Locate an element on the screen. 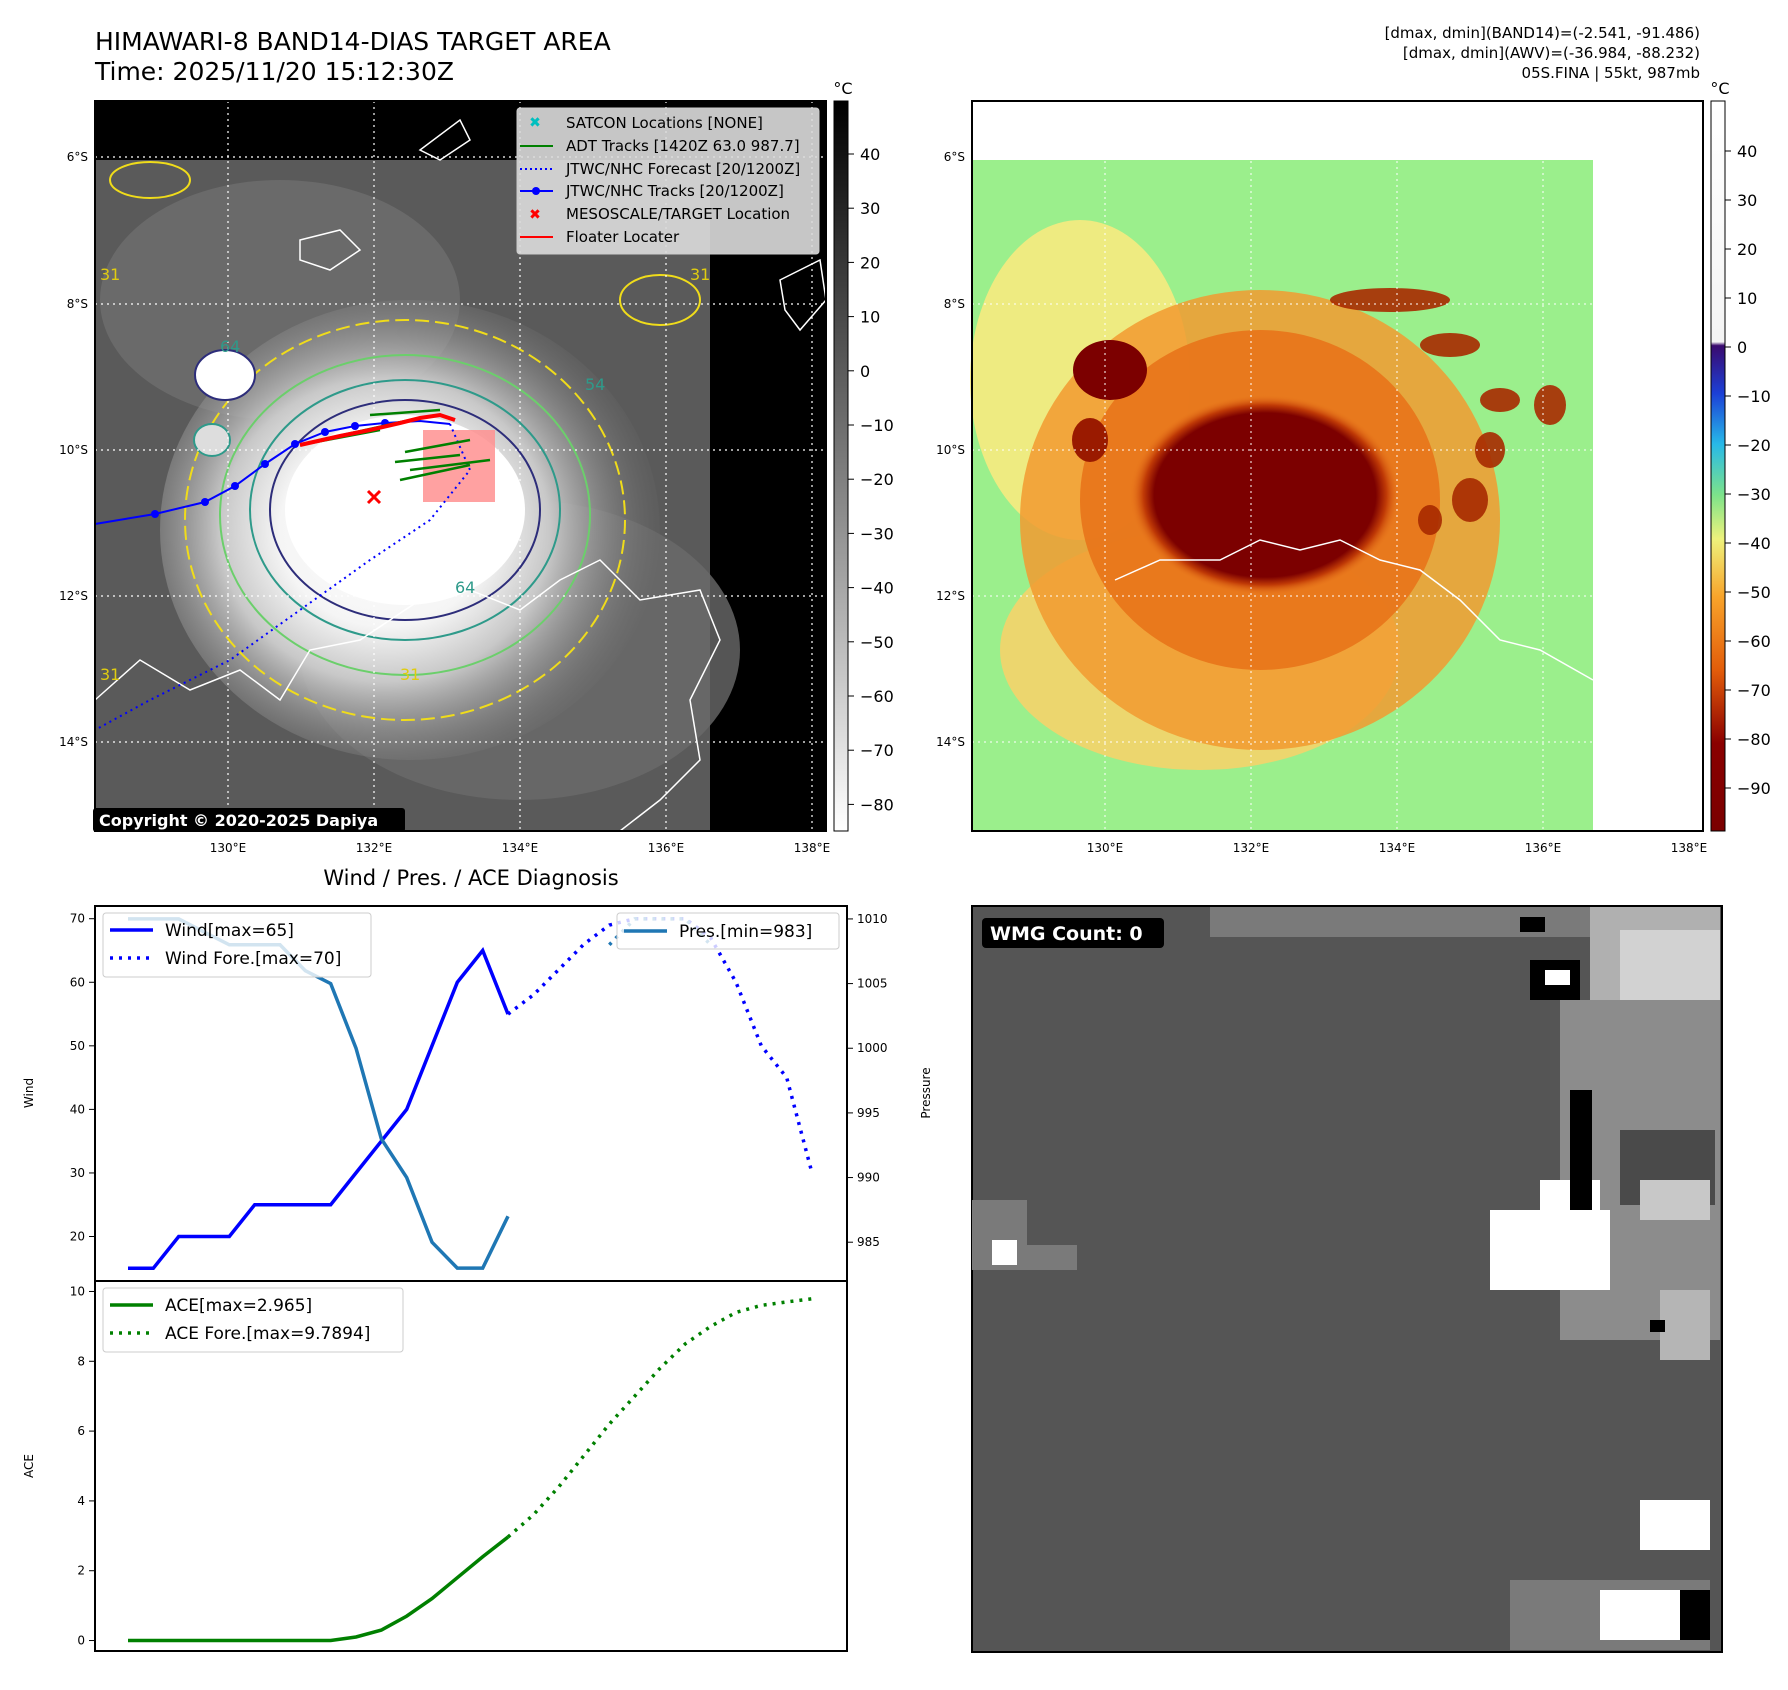 Image resolution: width=1788 pixels, height=1690 pixels. svg-text: 12°S is located at coordinates (73, 596).